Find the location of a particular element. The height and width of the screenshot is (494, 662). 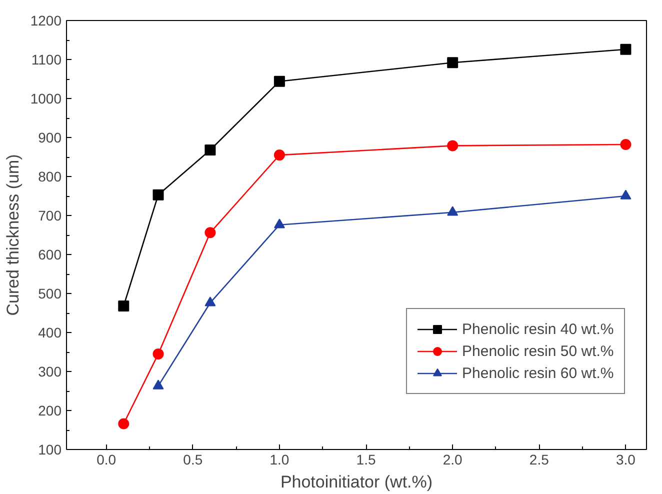

y-tick-label: 700 is located at coordinates (50, 216).